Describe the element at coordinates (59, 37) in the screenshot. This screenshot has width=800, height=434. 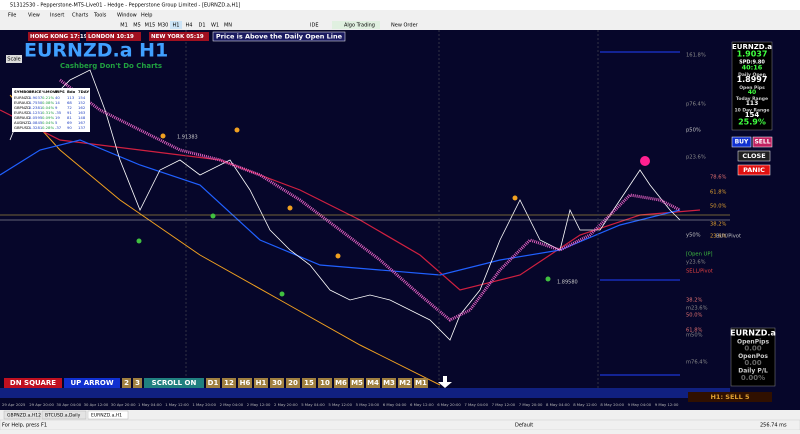
I see `session-label: HONG KONG 17:19` at that location.